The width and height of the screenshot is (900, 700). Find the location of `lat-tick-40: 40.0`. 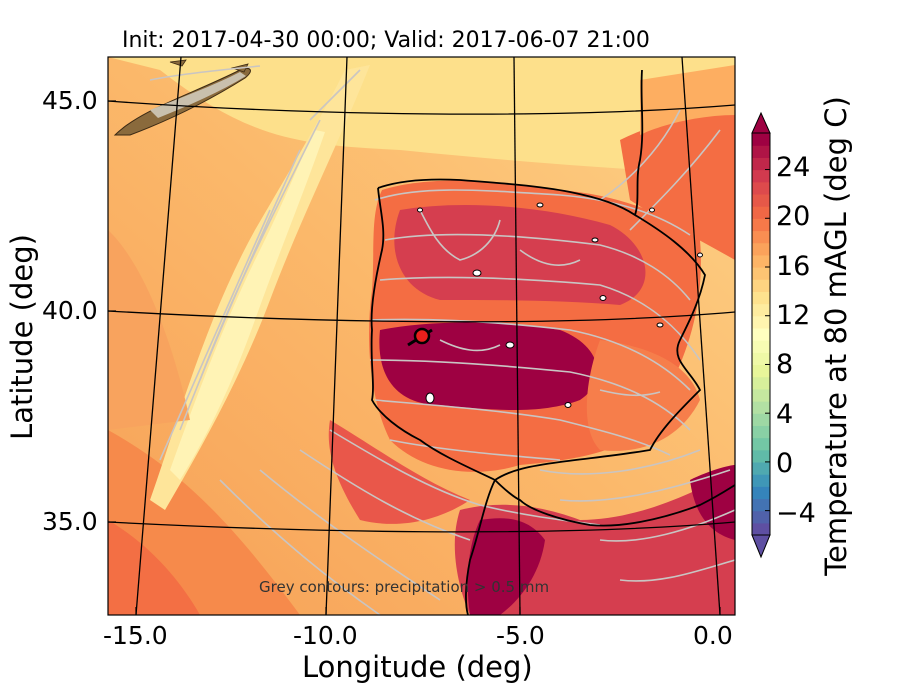

lat-tick-40: 40.0 is located at coordinates (70, 310).